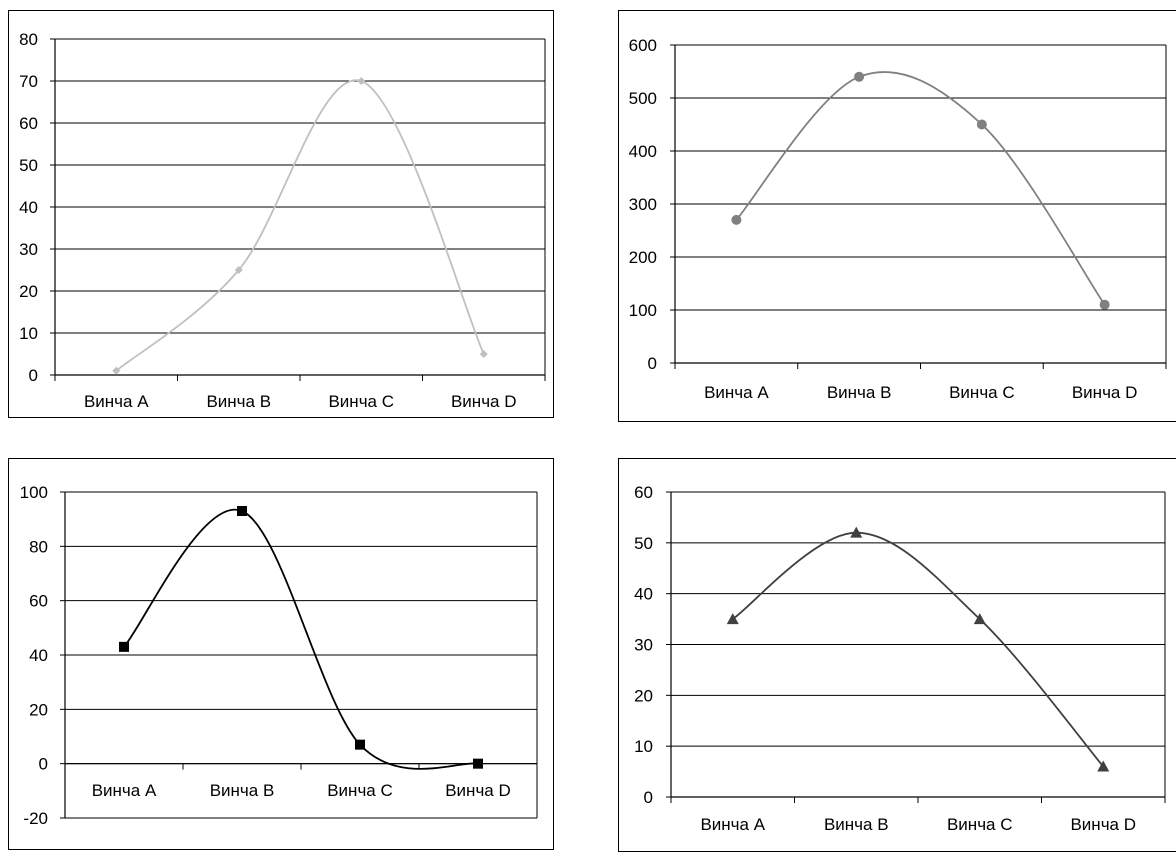 Image resolution: width=1176 pixels, height=852 pixels. Describe the element at coordinates (35, 818) in the screenshot. I see `y-tick-label: -20` at that location.